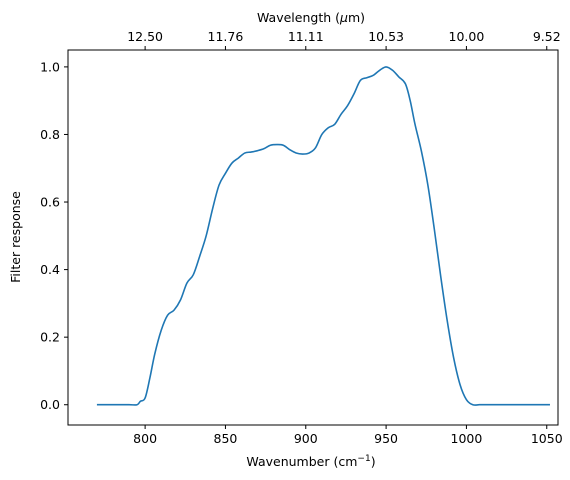 This screenshot has height=480, width=570. I want to click on x-axis-title: Wavenumber (cm−1), so click(310, 461).